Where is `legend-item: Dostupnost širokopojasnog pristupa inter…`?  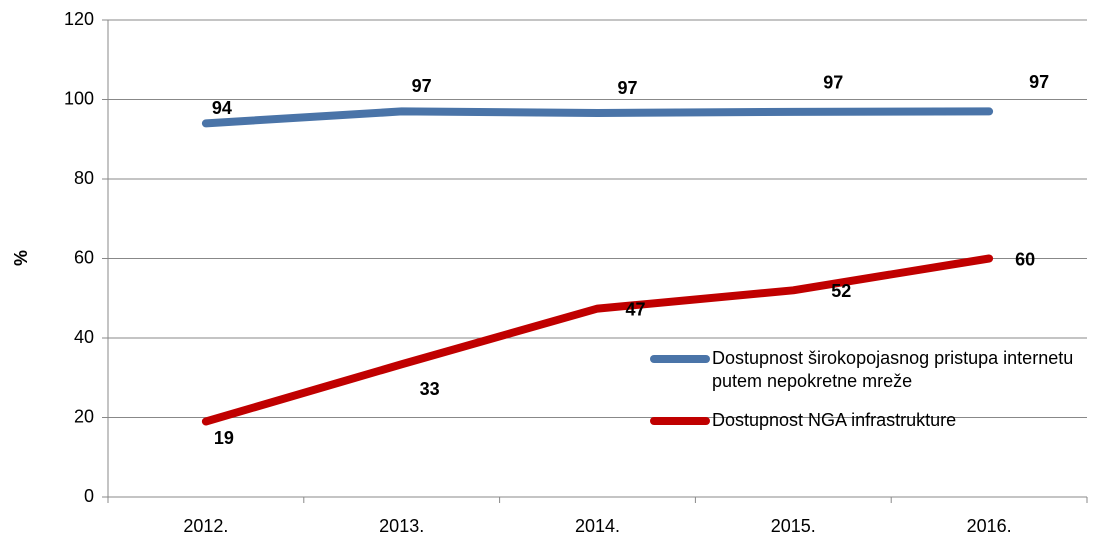 legend-item: Dostupnost širokopojasnog pristupa inter… is located at coordinates (875, 370).